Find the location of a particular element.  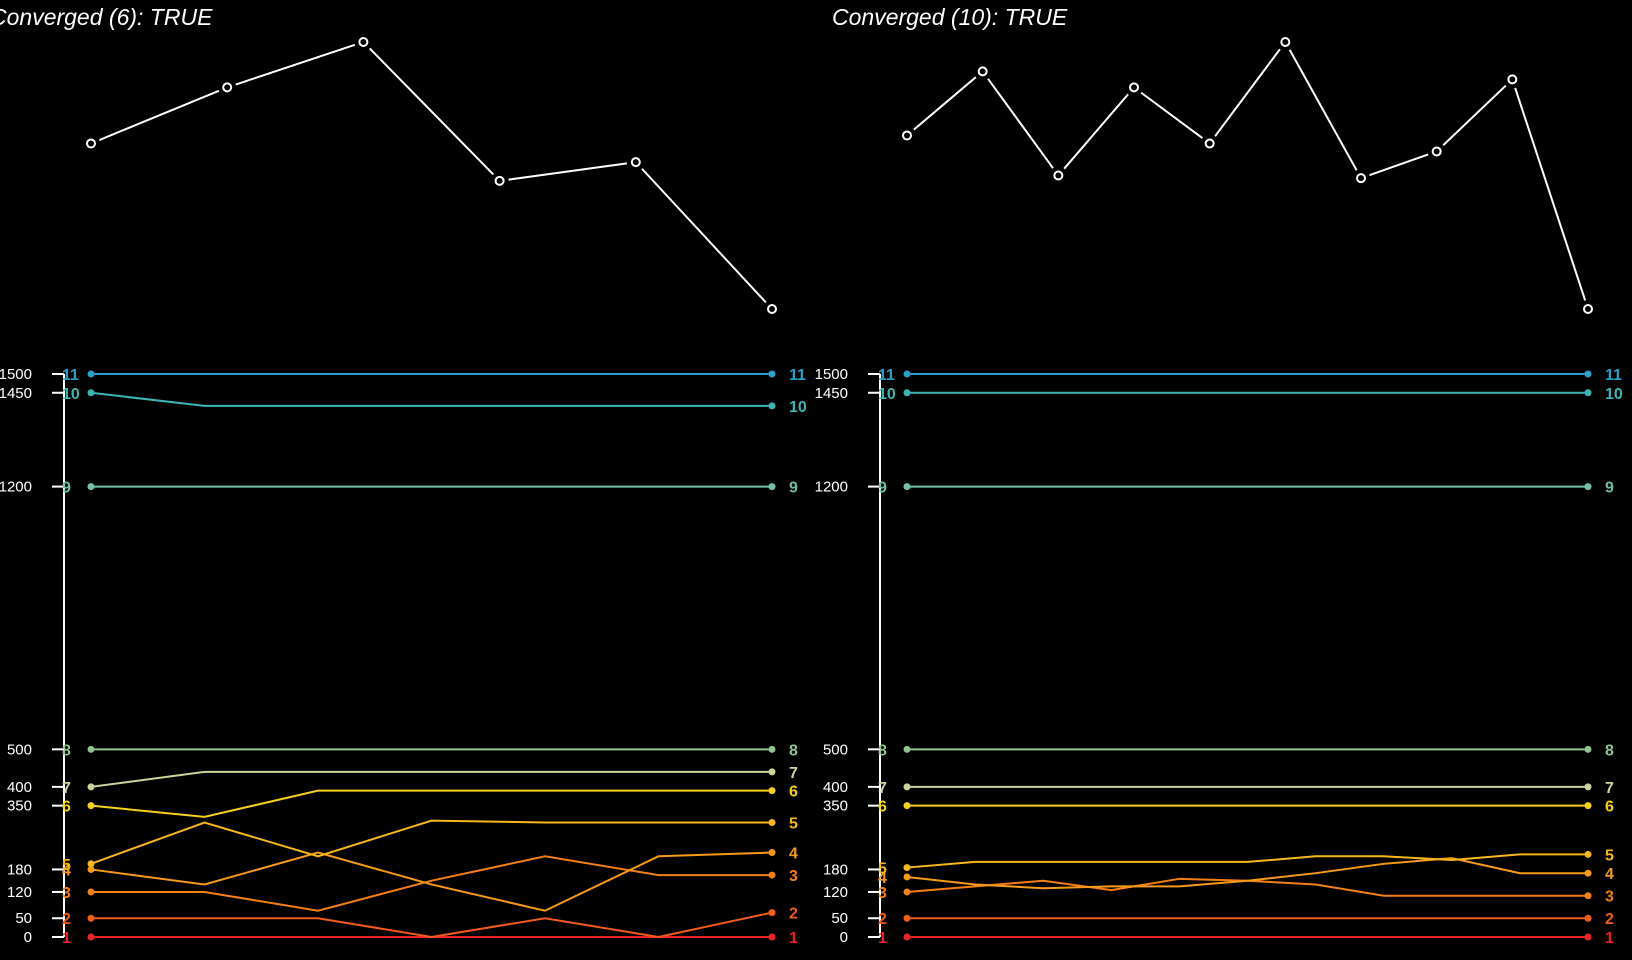

trace-start-label: 6 is located at coordinates (882, 807).